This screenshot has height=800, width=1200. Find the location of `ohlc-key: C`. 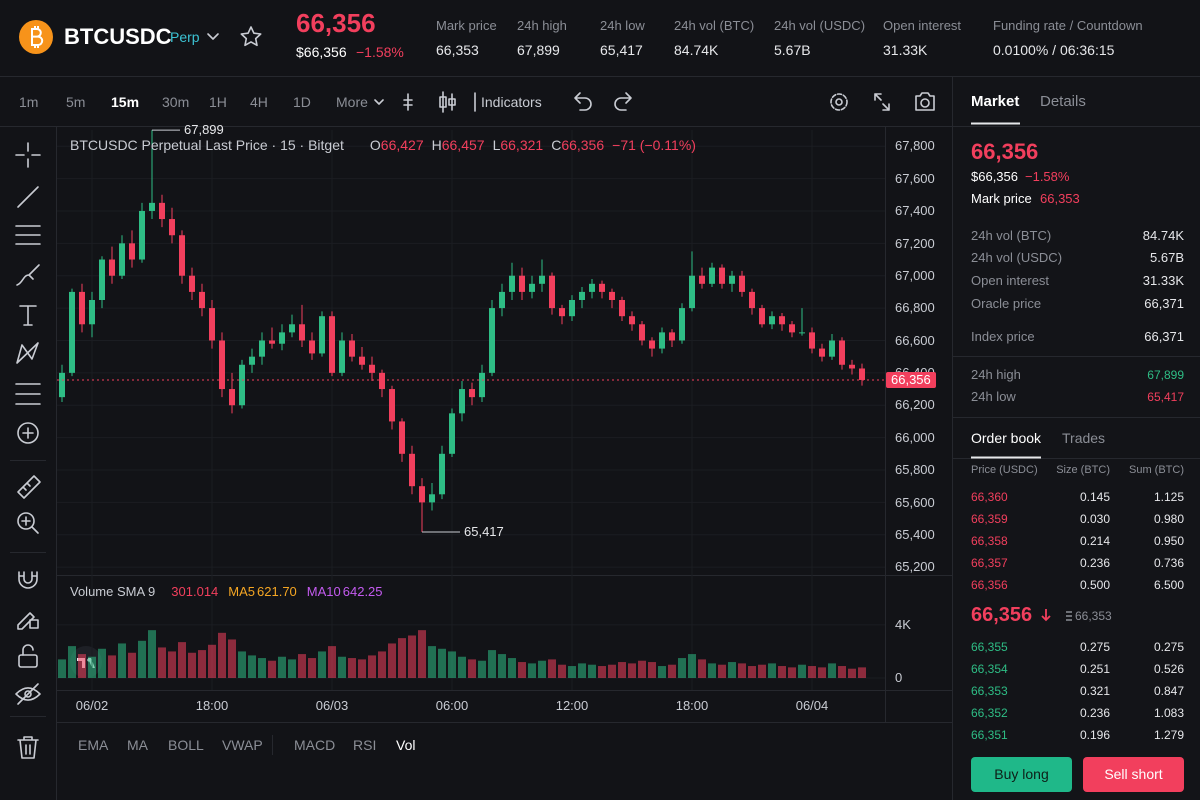

ohlc-key: C is located at coordinates (556, 145).